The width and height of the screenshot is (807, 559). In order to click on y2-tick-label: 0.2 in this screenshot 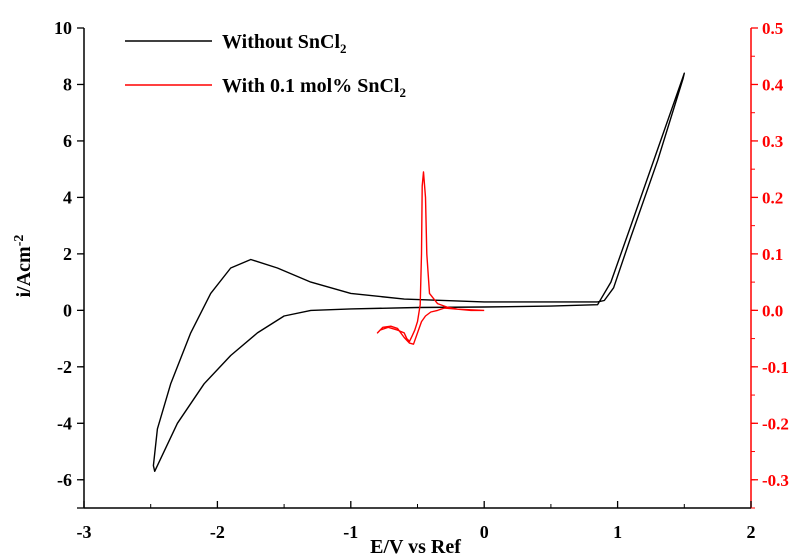, I will do `click(772, 197)`.